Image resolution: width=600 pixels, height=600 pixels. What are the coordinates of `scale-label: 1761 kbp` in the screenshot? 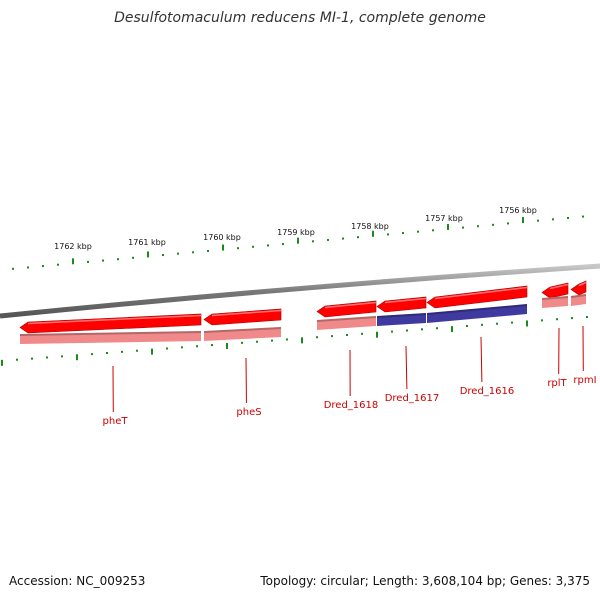 It's located at (147, 242).